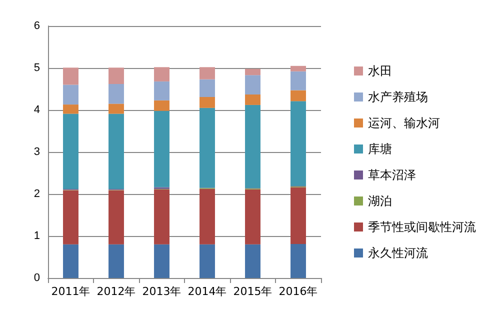 This screenshot has height=324, width=494. I want to click on x-tick-label: 2015年, so click(252, 291).